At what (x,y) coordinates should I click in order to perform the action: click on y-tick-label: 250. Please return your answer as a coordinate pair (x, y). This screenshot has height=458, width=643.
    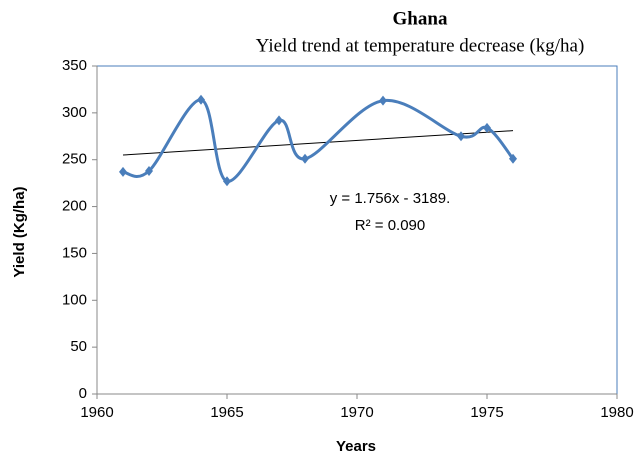
    Looking at the image, I should click on (74, 159).